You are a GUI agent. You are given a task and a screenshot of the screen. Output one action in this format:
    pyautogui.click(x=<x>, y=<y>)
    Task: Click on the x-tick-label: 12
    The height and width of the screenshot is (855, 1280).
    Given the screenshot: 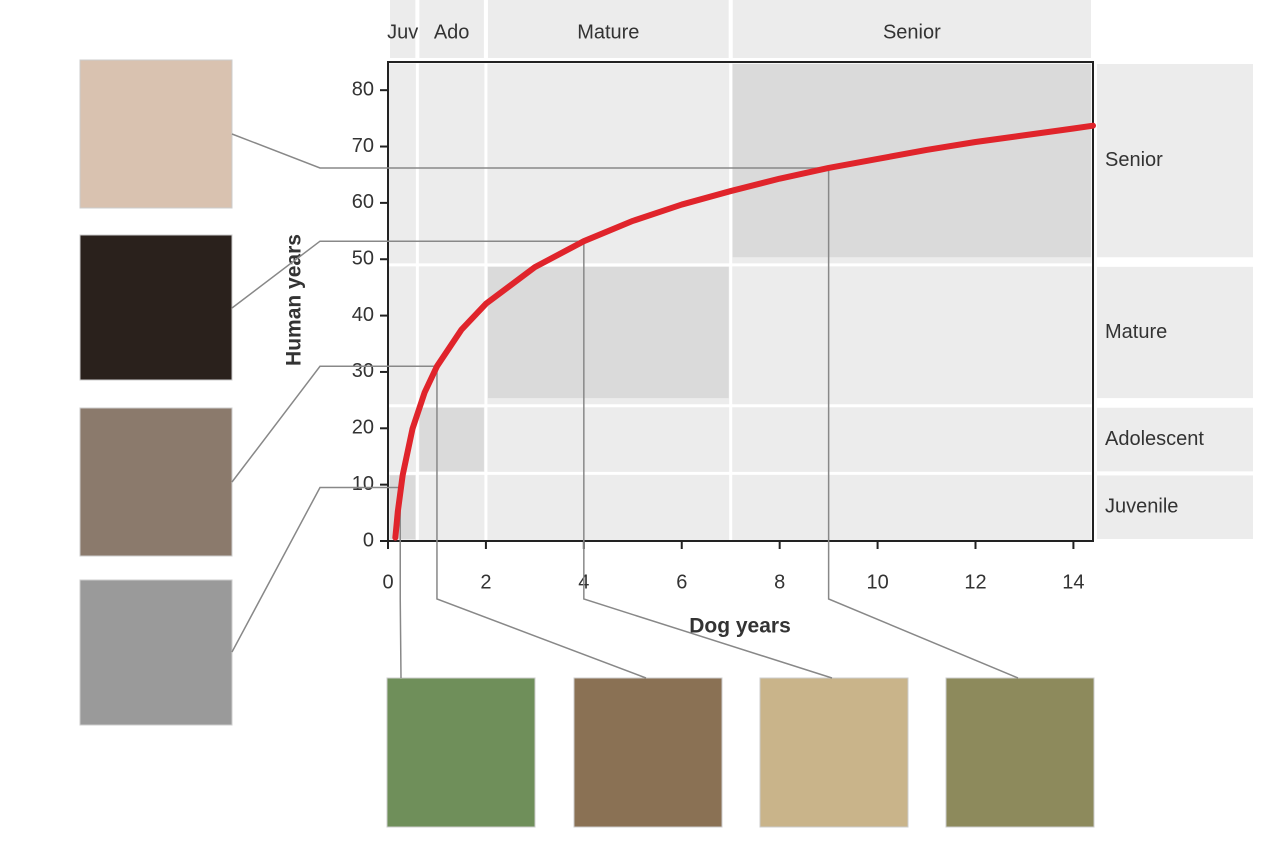 What is the action you would take?
    pyautogui.click(x=975, y=582)
    